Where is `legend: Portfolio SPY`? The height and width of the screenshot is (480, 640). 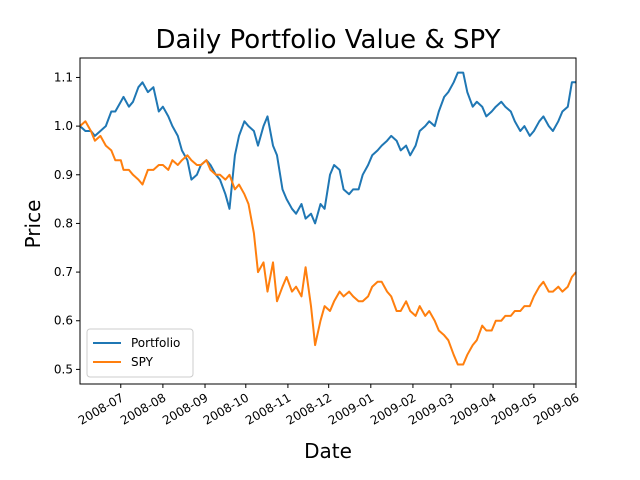 legend: Portfolio SPY is located at coordinates (140, 353).